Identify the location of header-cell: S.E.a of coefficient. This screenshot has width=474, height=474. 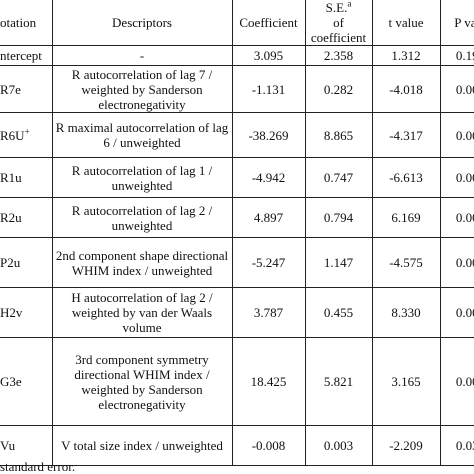
(338, 23).